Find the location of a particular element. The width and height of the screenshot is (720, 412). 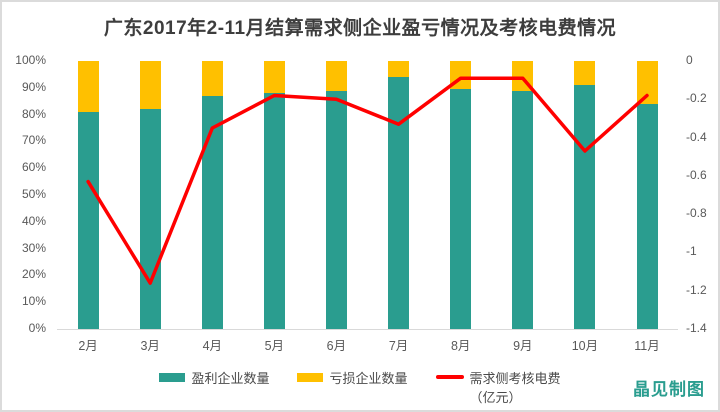

legend-item-2: 需求侧考核电费 （亿元） is located at coordinates (498, 387).